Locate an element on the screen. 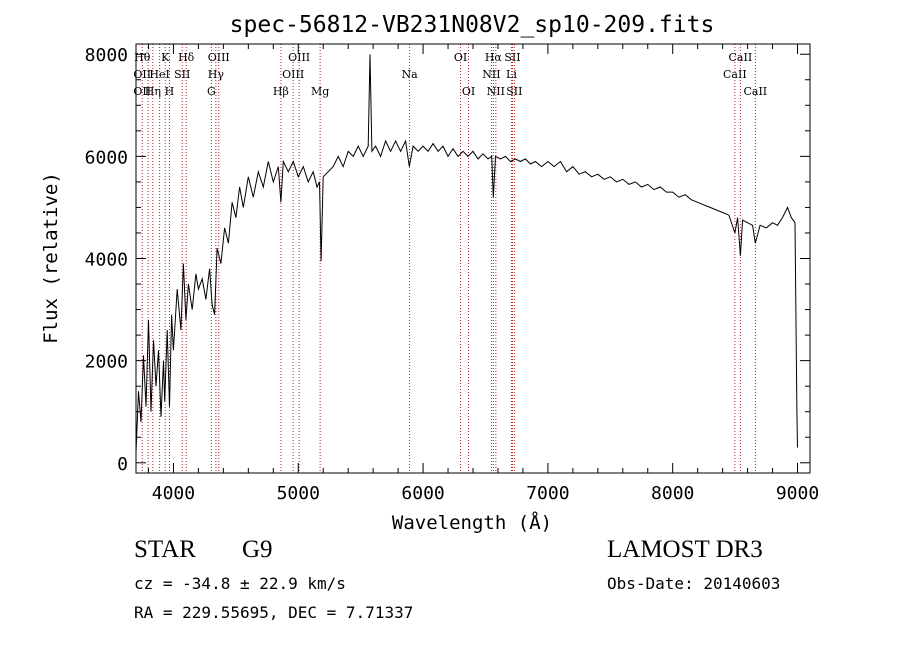  line-label: Na is located at coordinates (410, 74).